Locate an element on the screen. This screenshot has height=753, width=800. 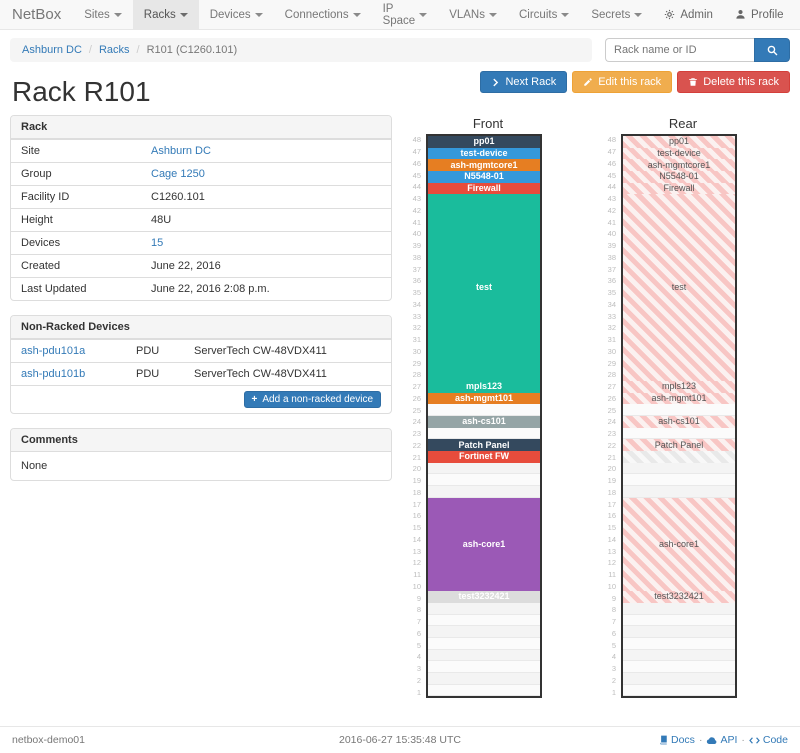
unit-number: 10 is located at coordinates (416, 586).